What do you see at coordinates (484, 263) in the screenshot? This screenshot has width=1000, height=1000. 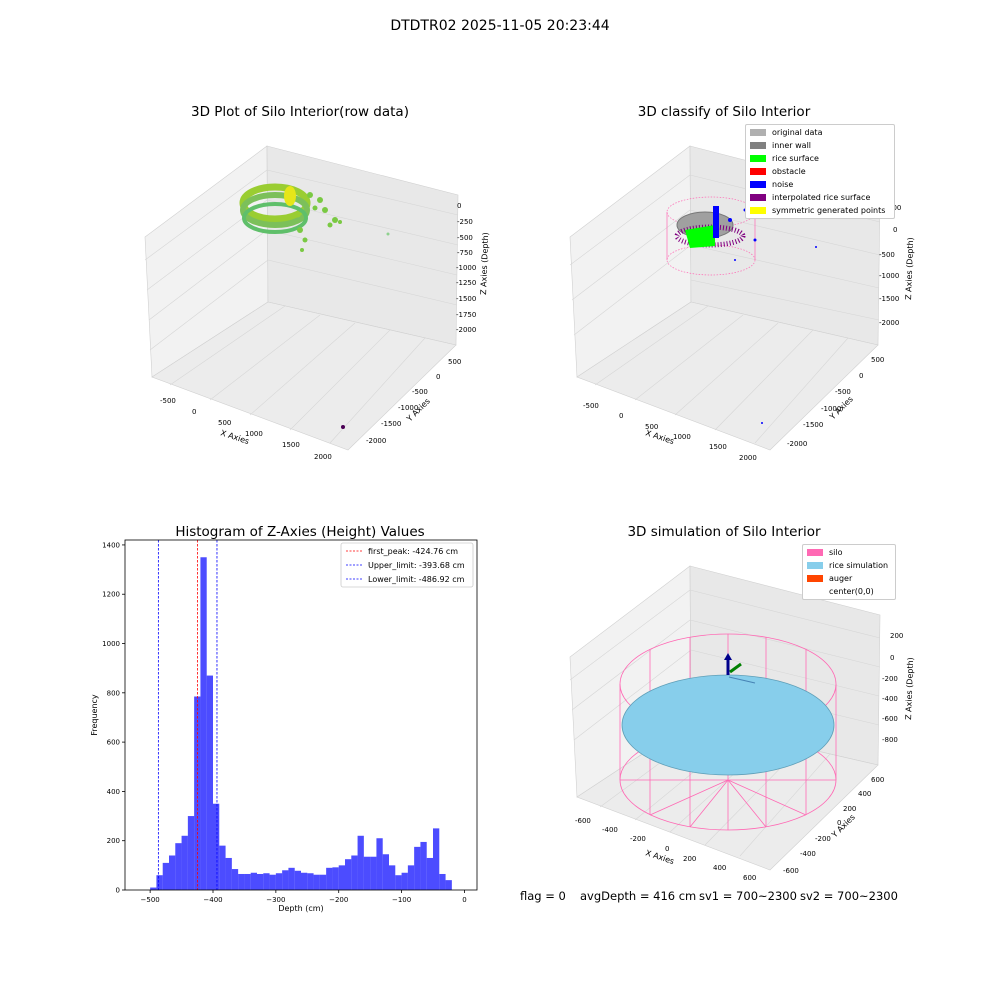 I see `raw-z-label: Z Axies (Depth)` at bounding box center [484, 263].